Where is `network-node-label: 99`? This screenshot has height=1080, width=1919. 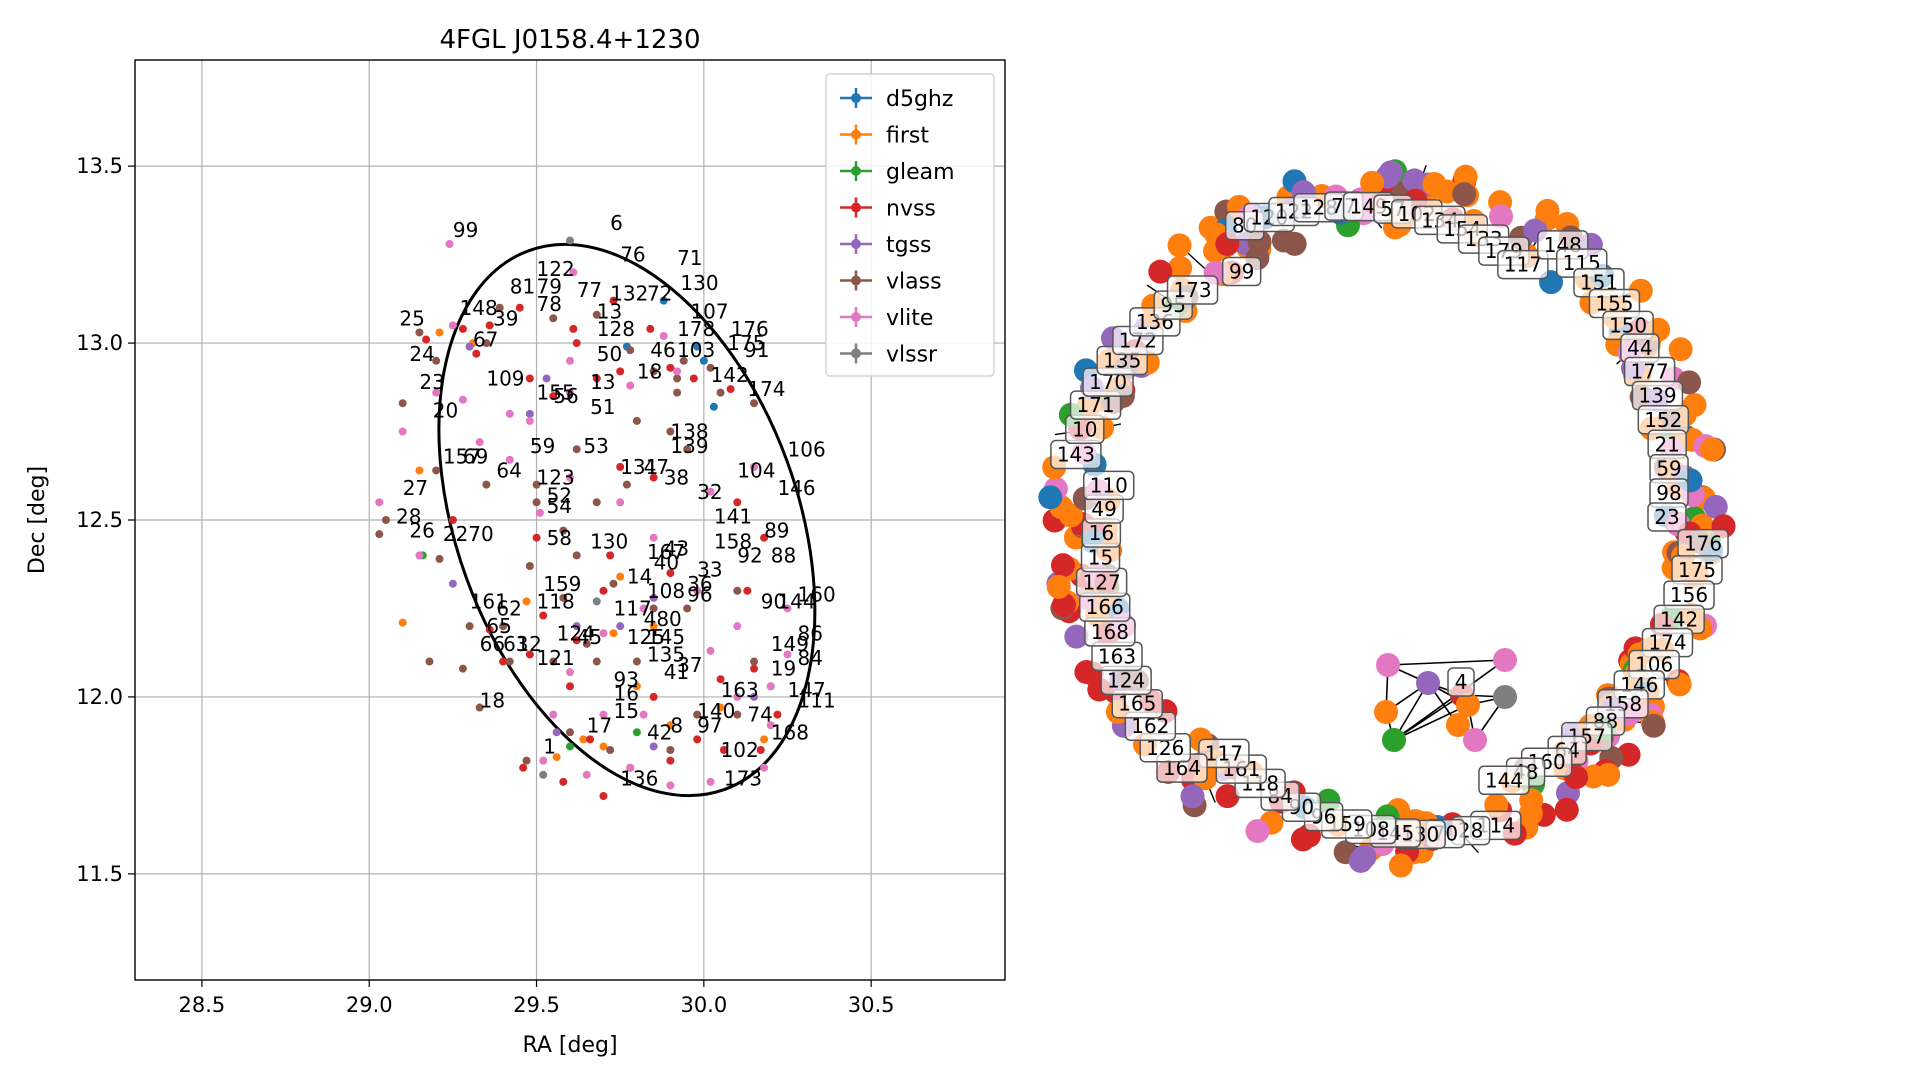
network-node-label: 99 is located at coordinates (1241, 271).